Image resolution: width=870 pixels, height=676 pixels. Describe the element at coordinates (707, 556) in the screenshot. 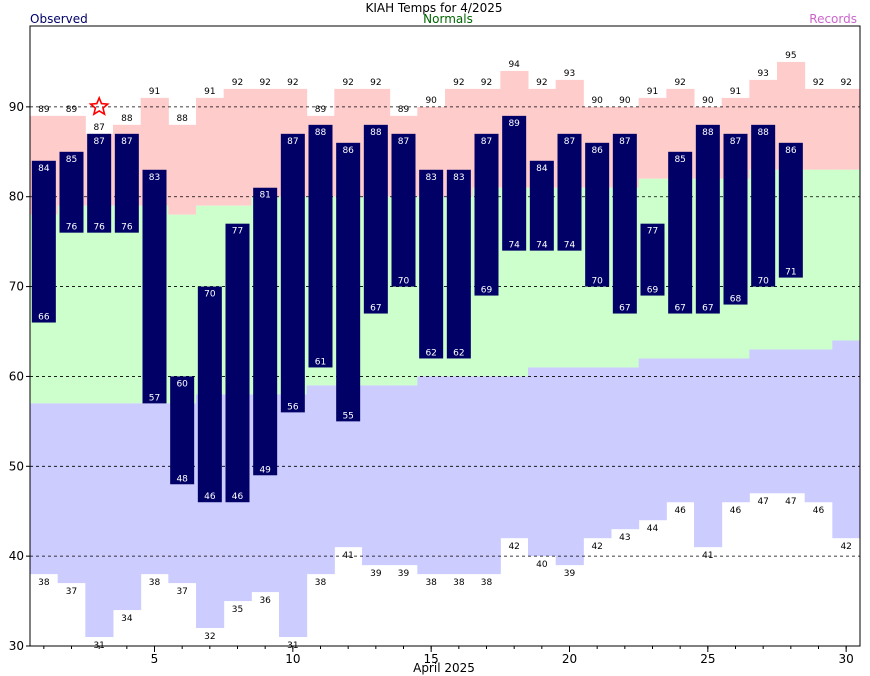

I see `record-low-label: 41` at that location.